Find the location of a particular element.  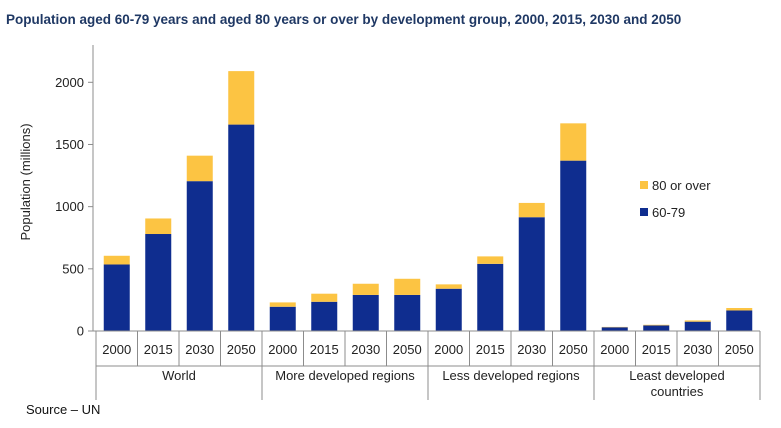

y-tick-label: 0 is located at coordinates (80, 331).